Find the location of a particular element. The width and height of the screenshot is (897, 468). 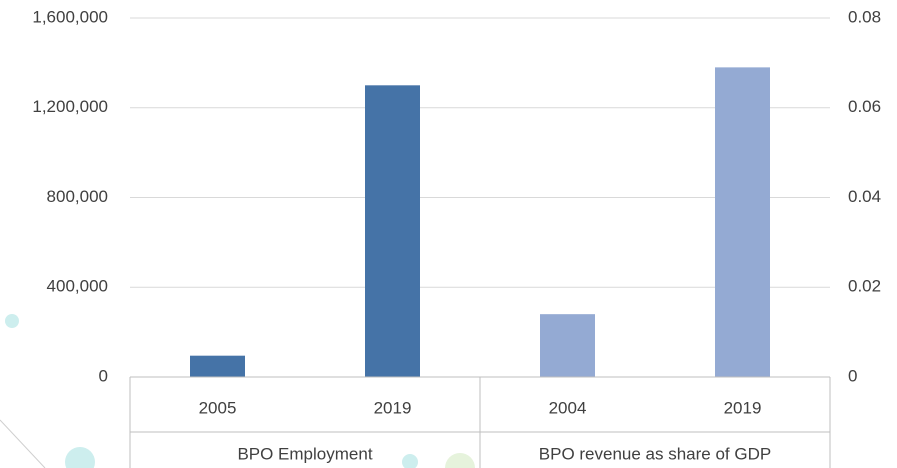

x-tick-label: 2004 is located at coordinates (568, 407).